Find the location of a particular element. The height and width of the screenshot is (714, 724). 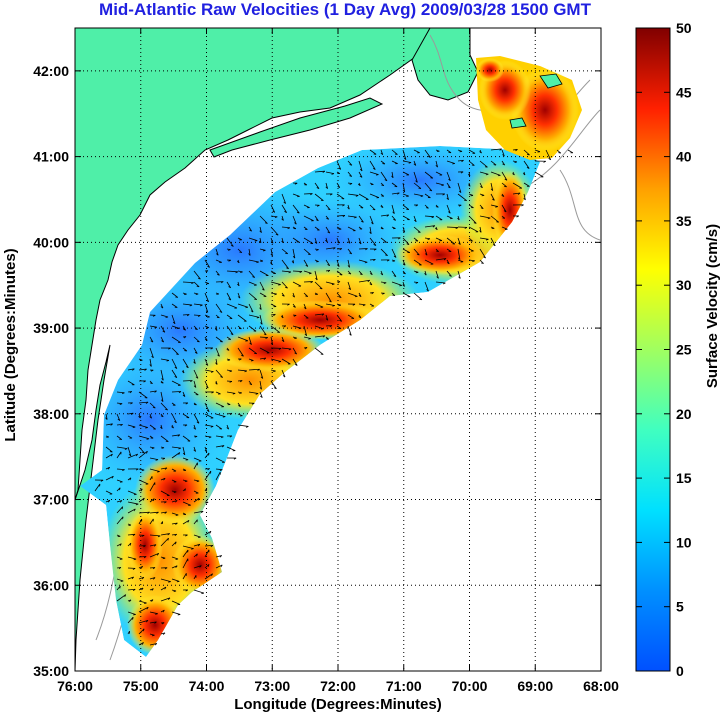

long-island is located at coordinates (296, 127).